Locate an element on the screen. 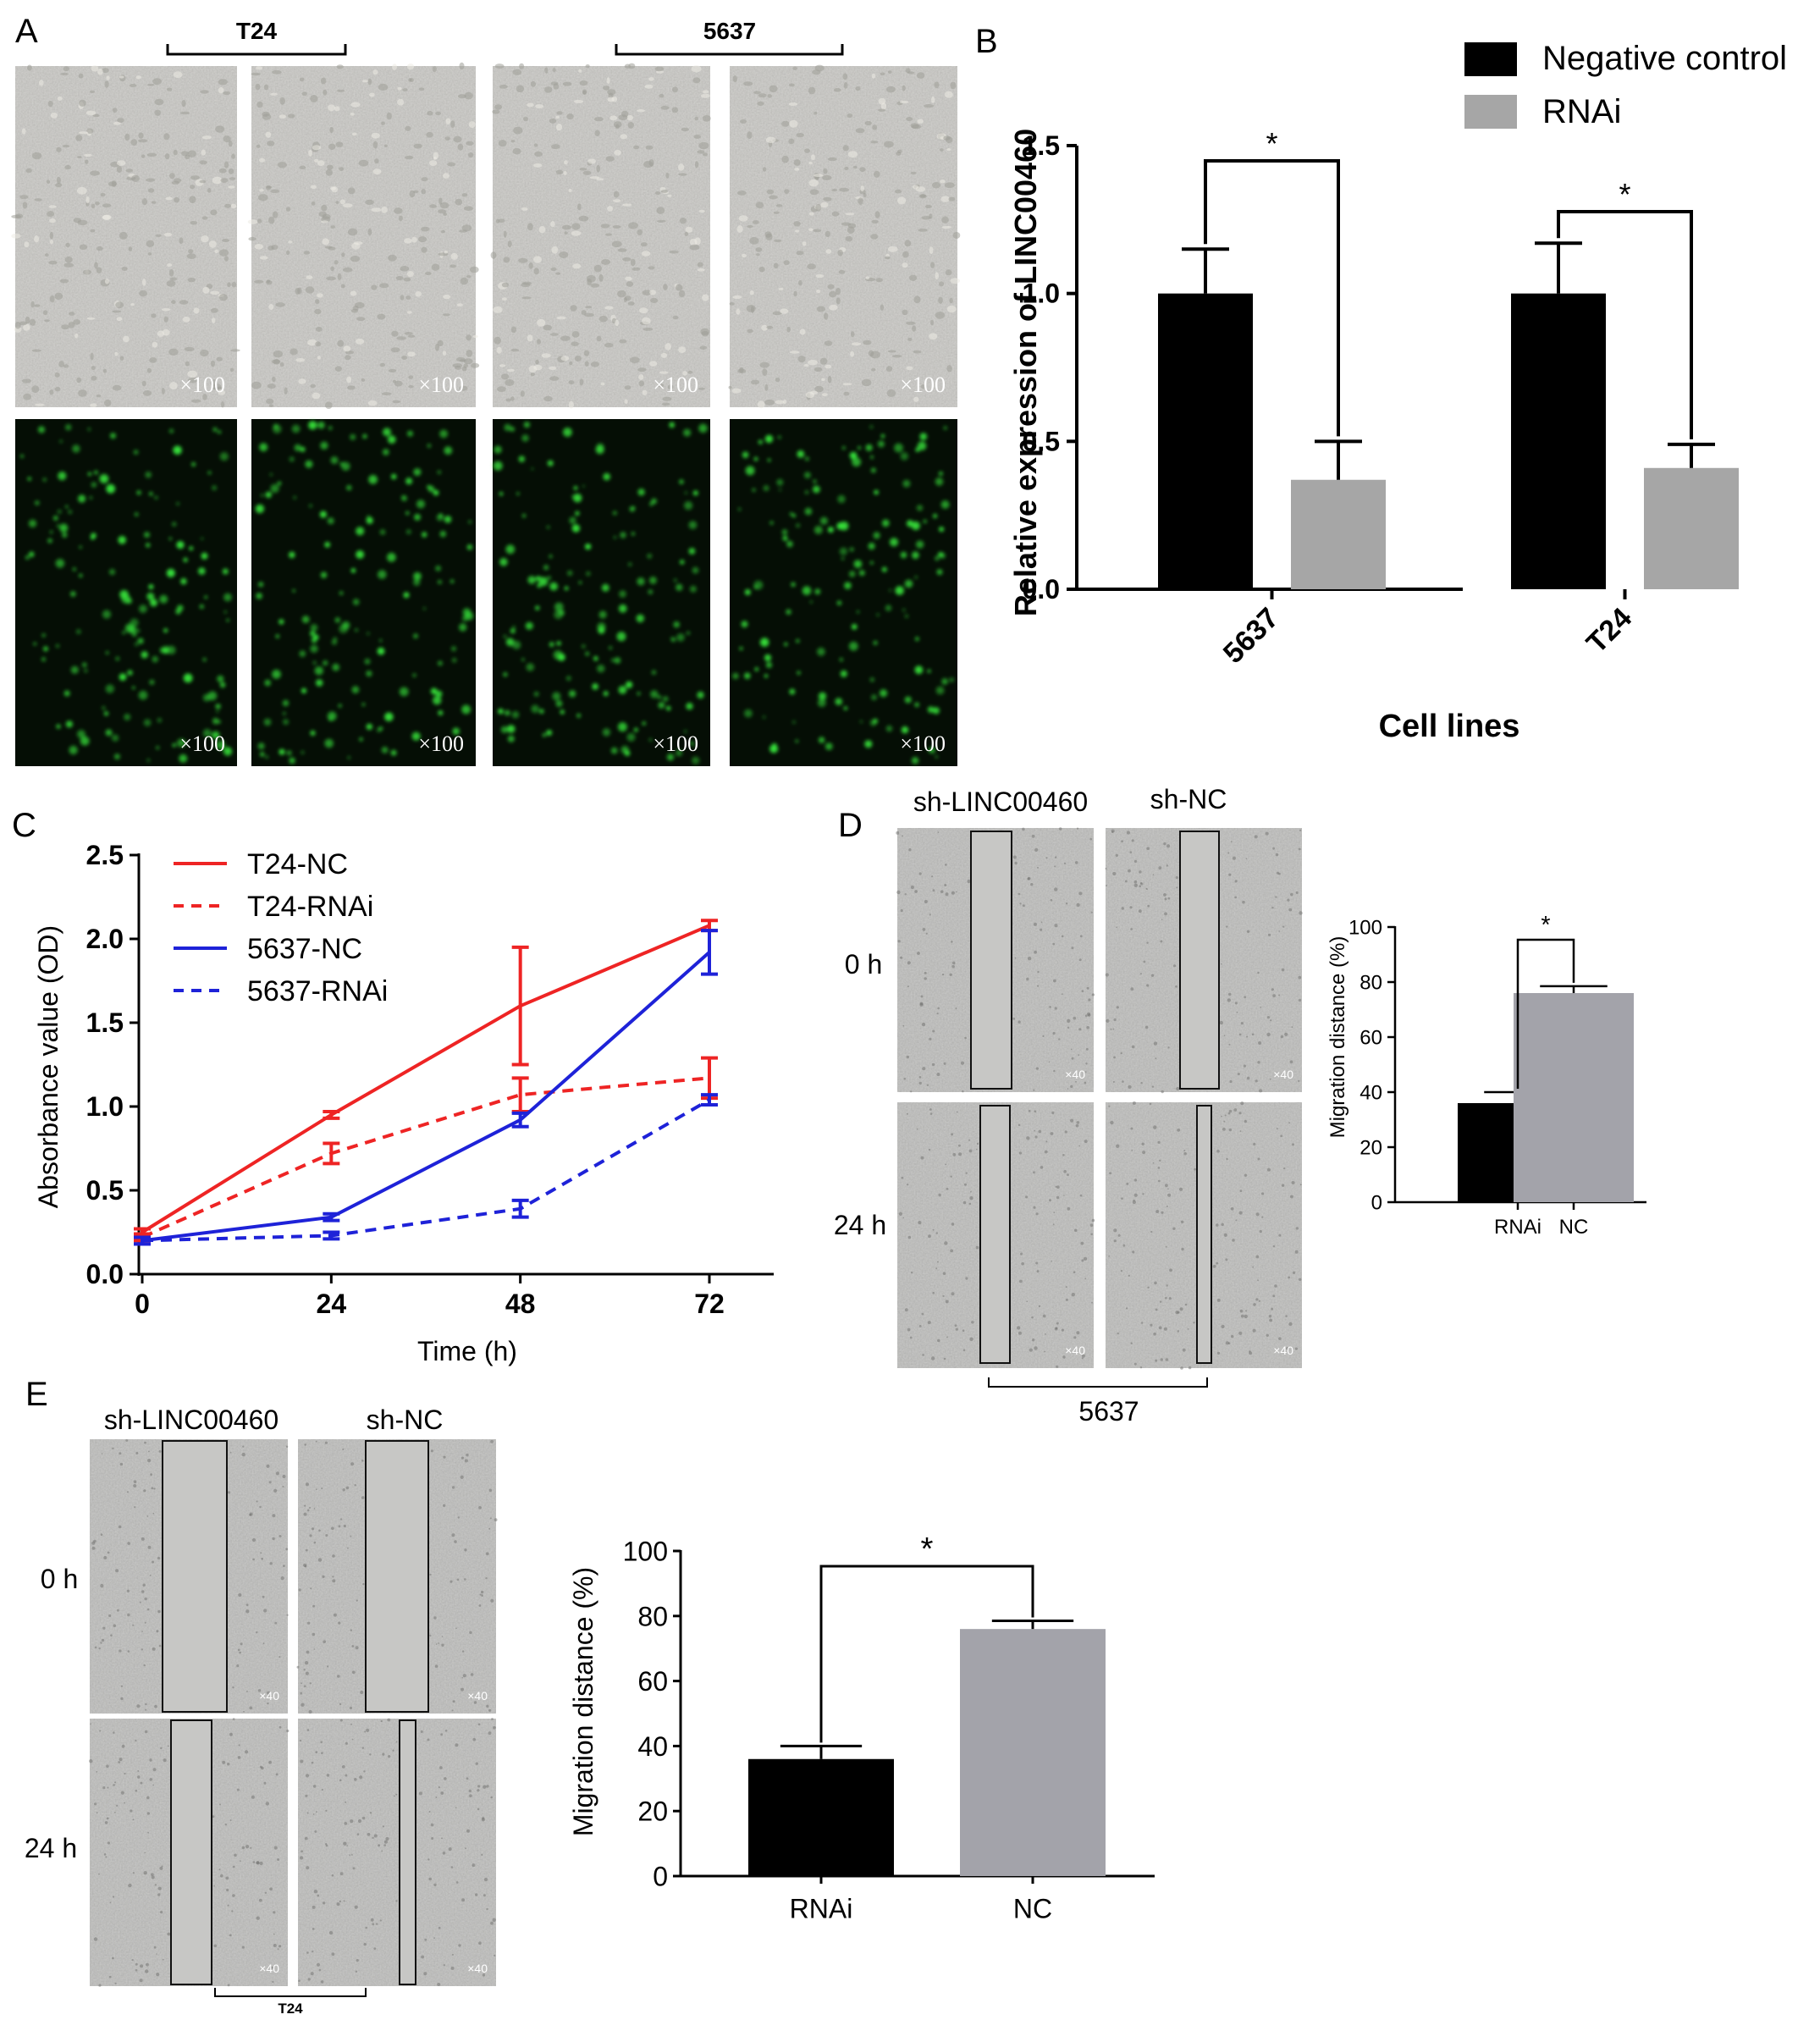  magnification-label: ×100 is located at coordinates (676, 385).